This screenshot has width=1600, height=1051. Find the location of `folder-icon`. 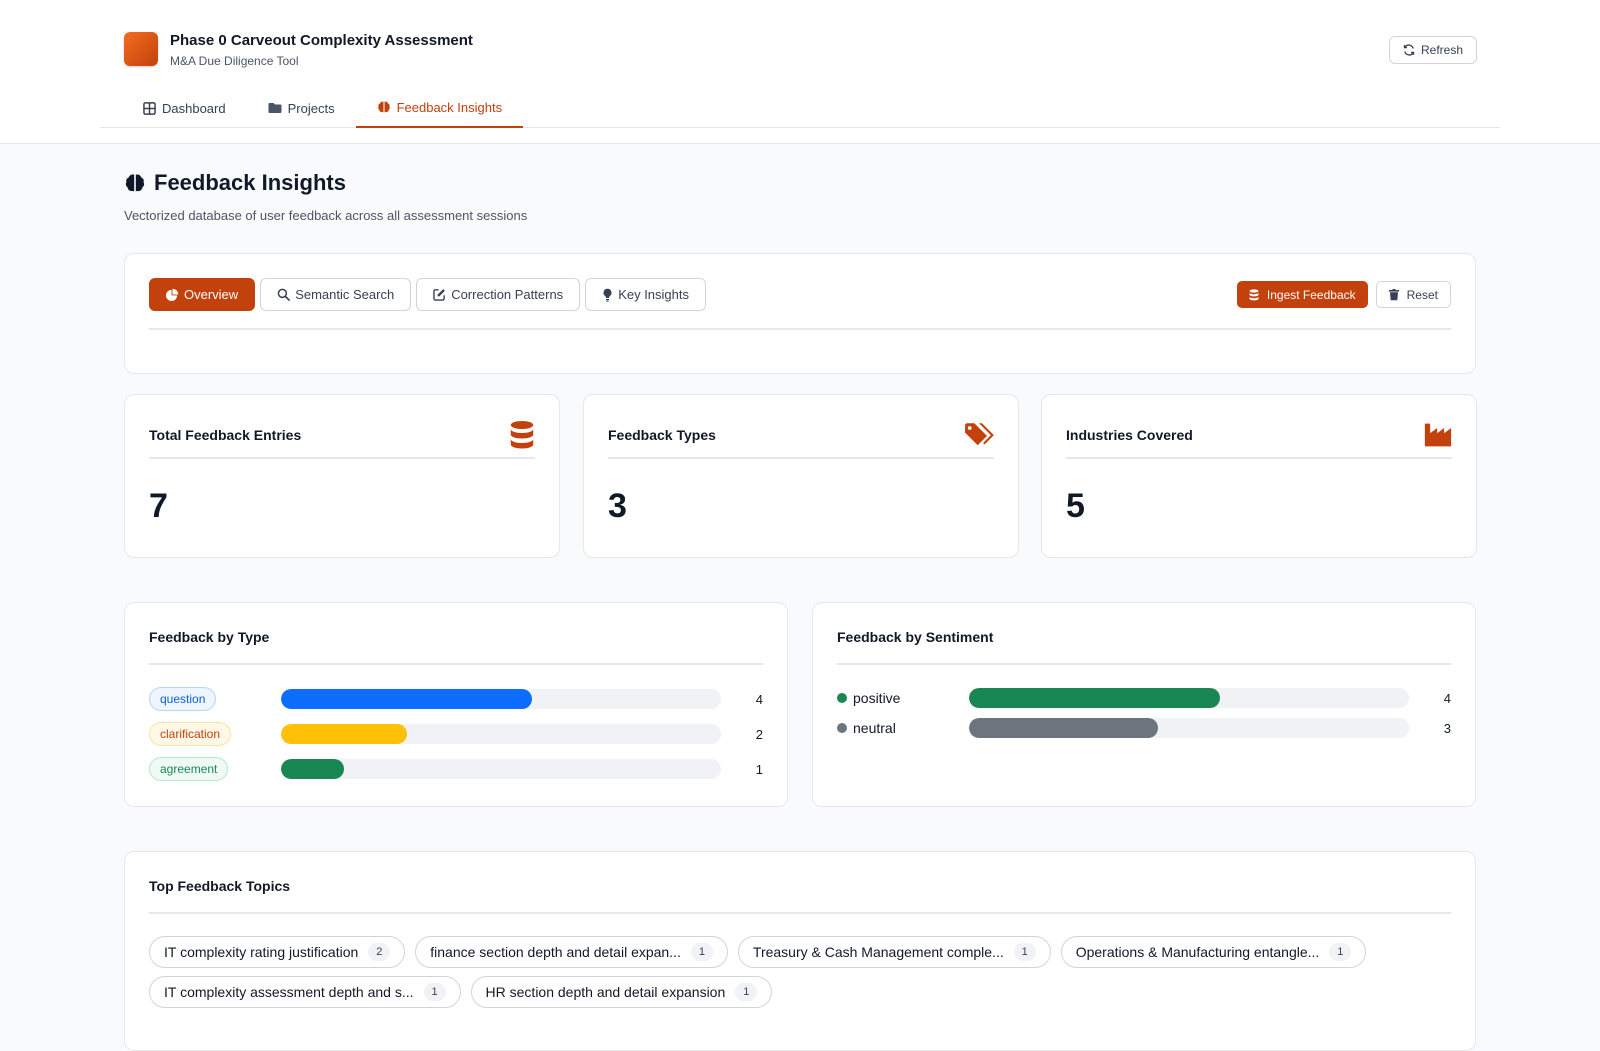

folder-icon is located at coordinates (275, 108).